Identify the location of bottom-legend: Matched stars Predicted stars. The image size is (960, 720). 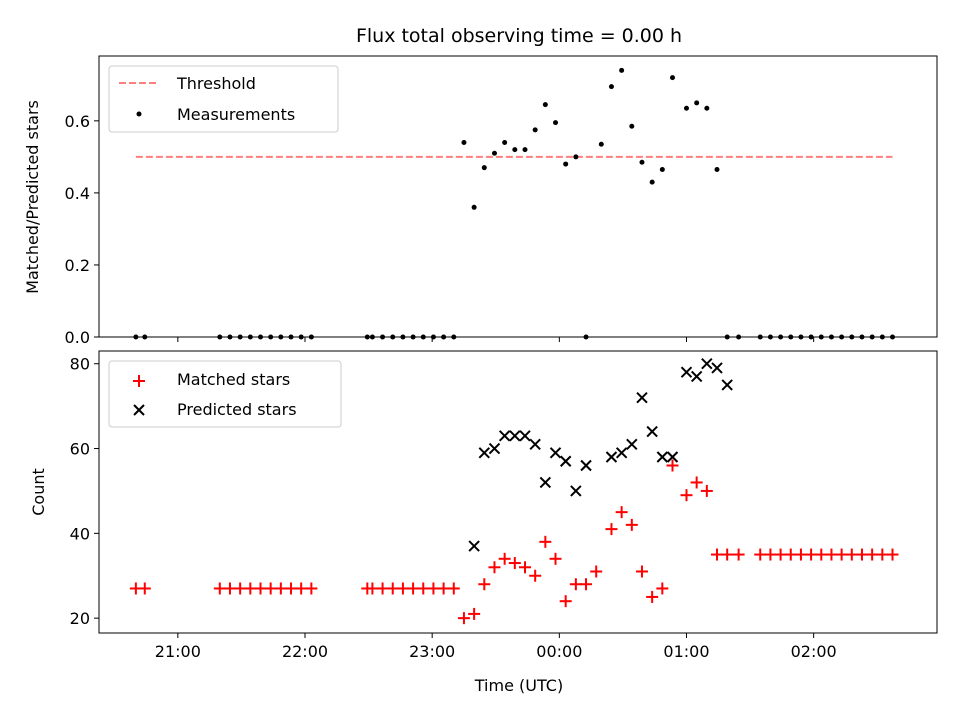
(225, 394).